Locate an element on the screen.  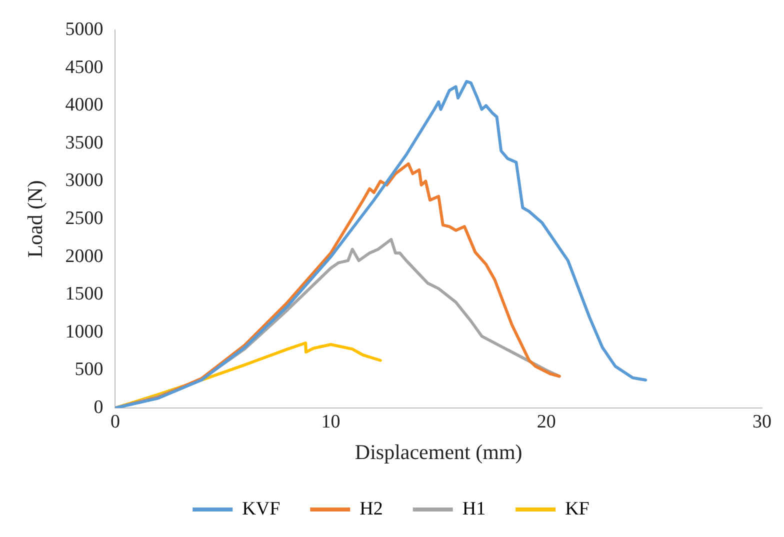
y-tick-label: 3500 is located at coordinates (84, 143).